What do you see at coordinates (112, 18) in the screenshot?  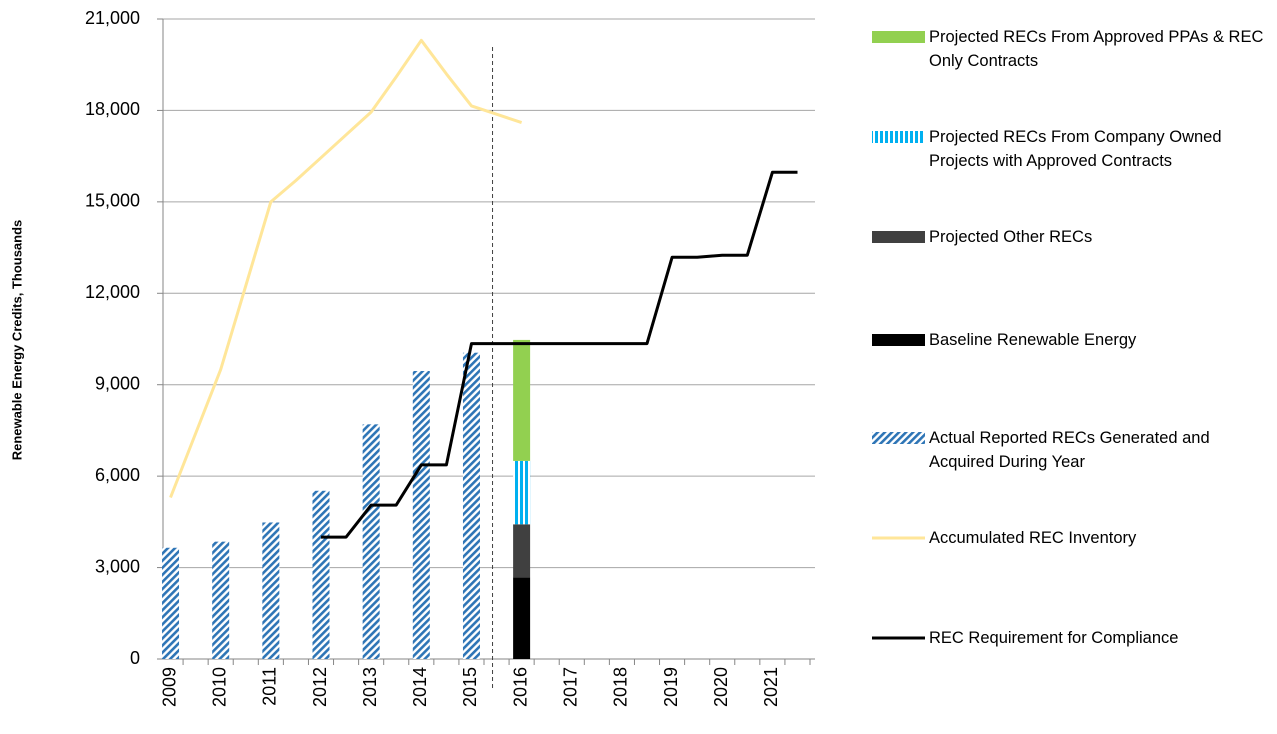 I see `y-tick-label: 21,000` at bounding box center [112, 18].